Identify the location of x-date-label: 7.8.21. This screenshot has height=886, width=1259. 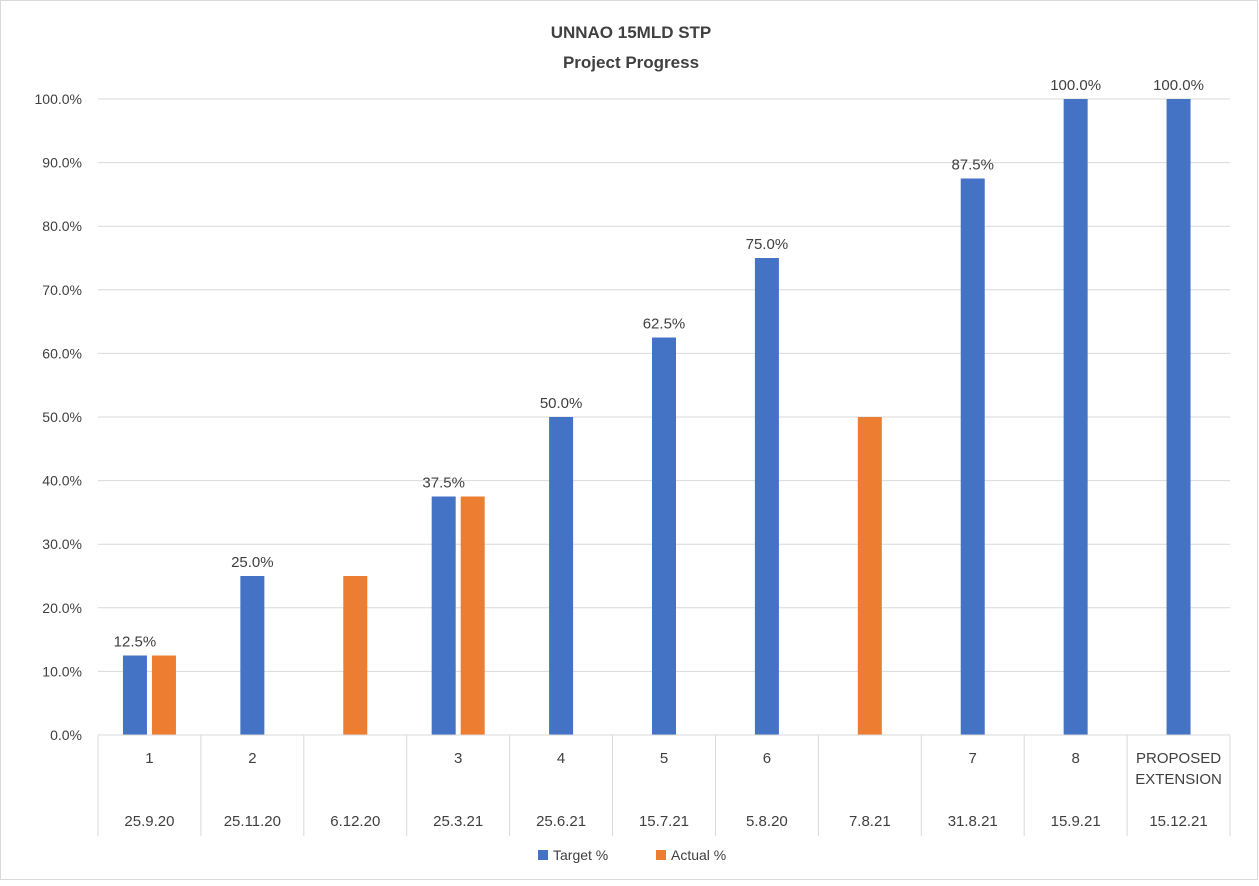
(870, 821).